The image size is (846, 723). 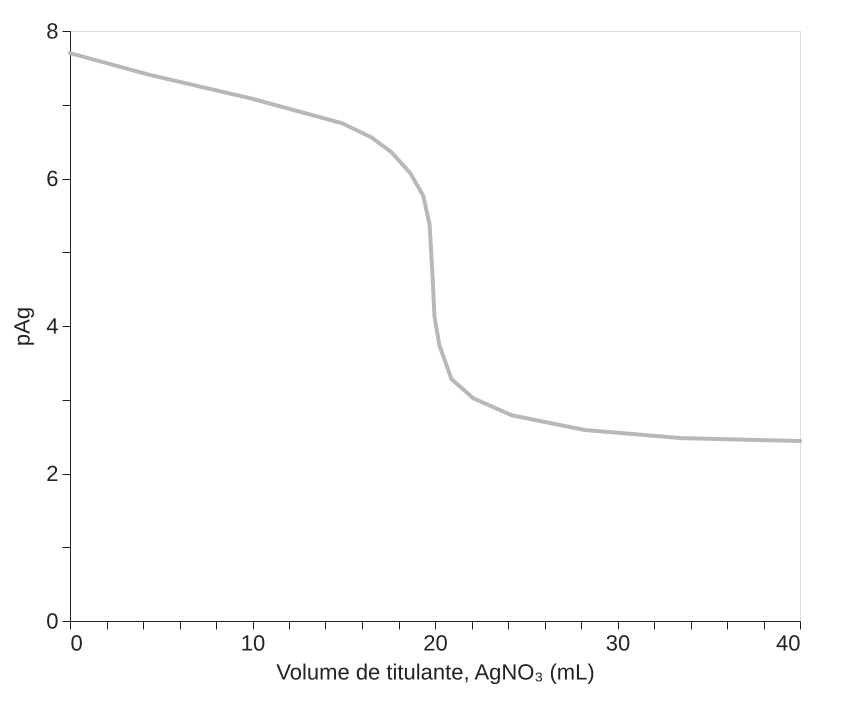 I want to click on y-tick-label: 0, so click(x=52, y=621).